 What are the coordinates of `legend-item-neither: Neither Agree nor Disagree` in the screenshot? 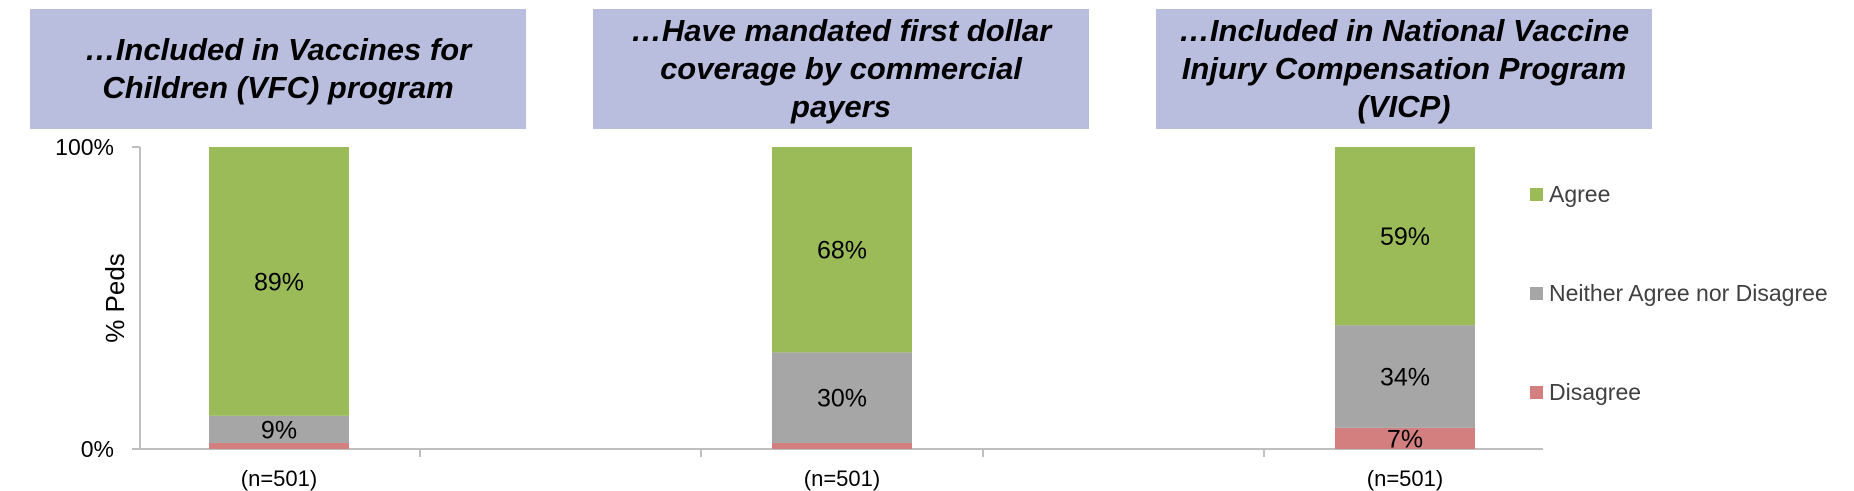 It's located at (1679, 293).